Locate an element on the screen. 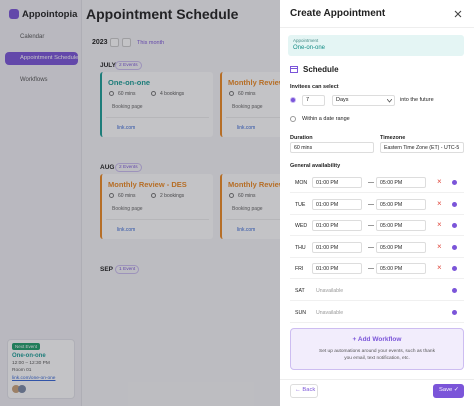  range-option: Within a date range is located at coordinates (326, 119).